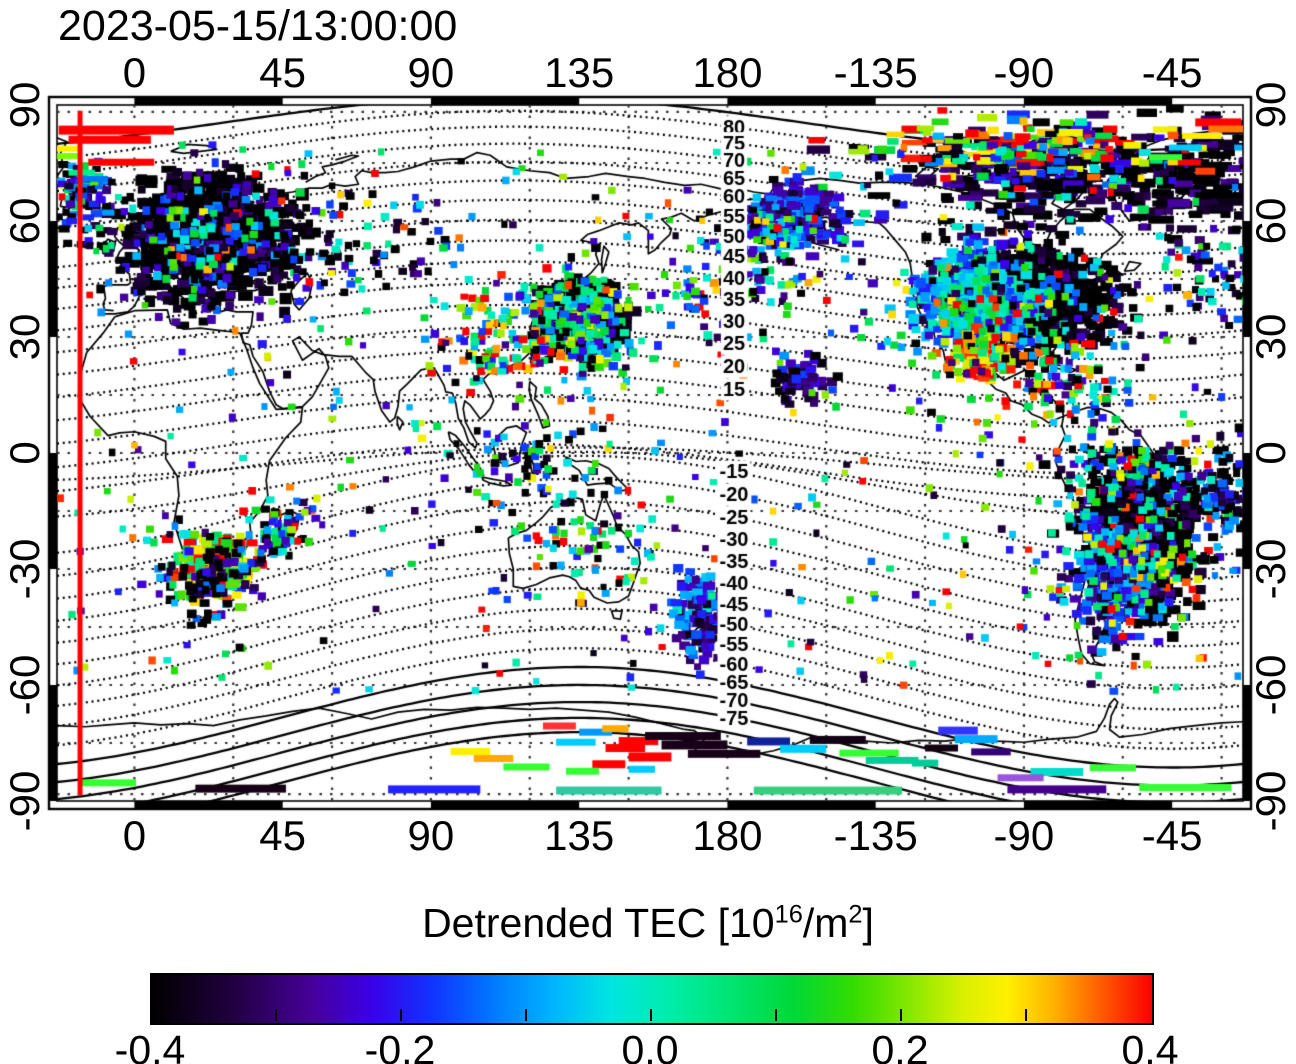  What do you see at coordinates (24, 801) in the screenshot?
I see `y-axis-left-label: -90` at bounding box center [24, 801].